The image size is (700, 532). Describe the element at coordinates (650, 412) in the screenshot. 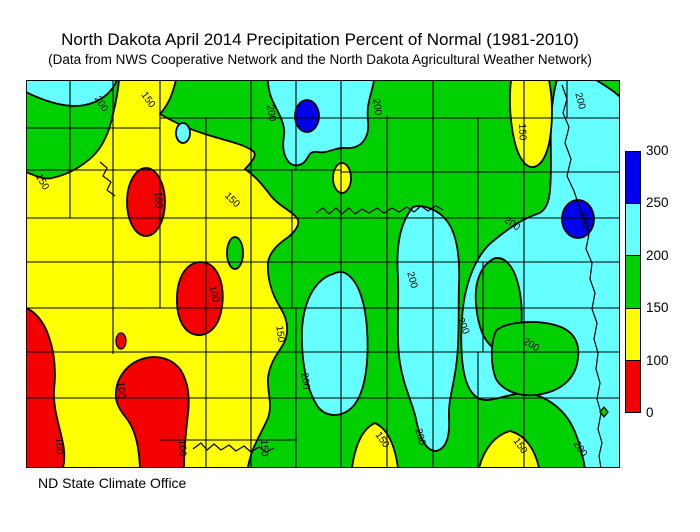

I see `legend-tick-0: 0` at that location.